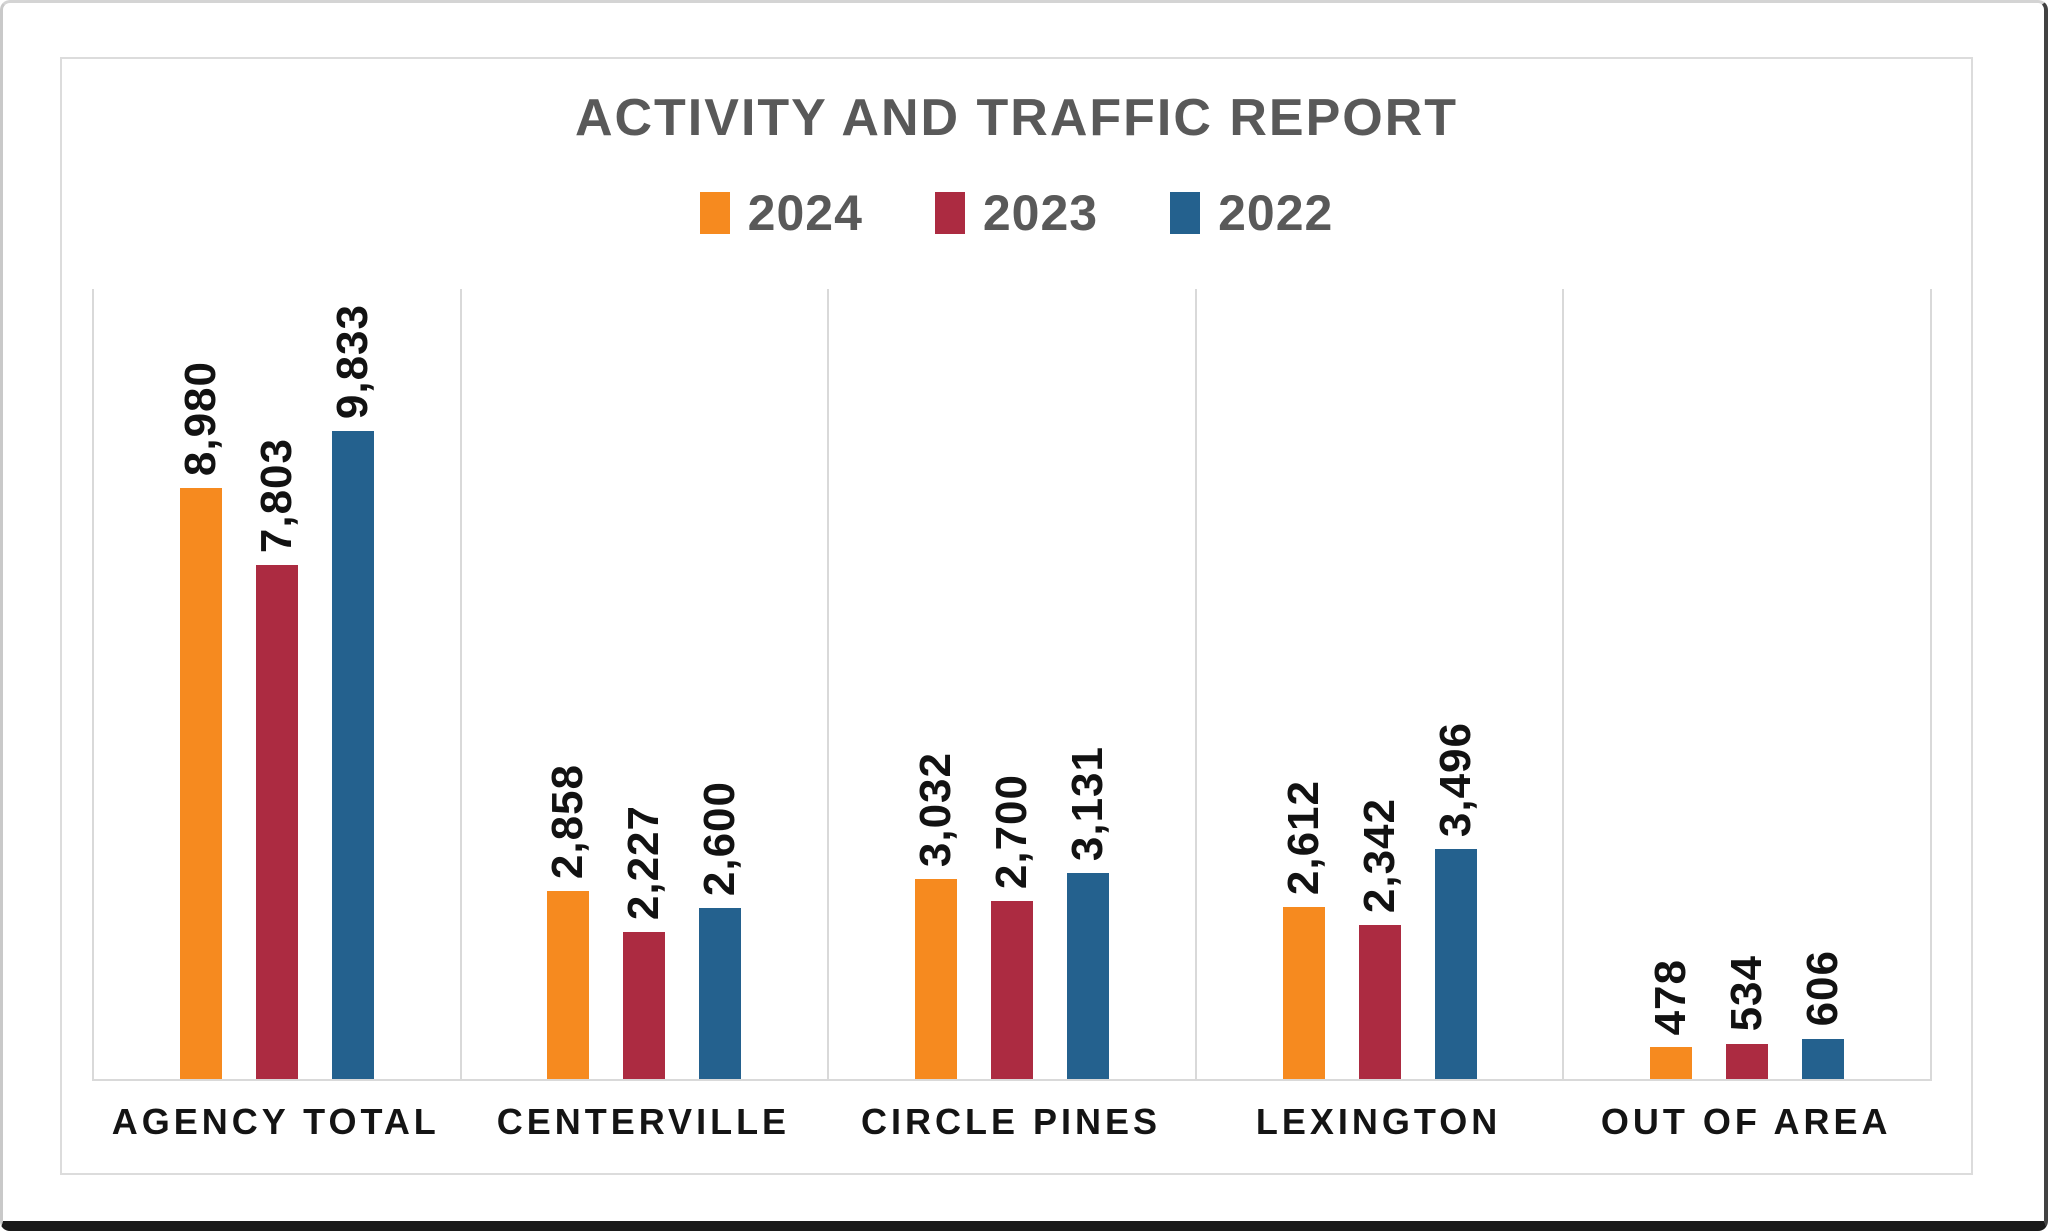  What do you see at coordinates (805, 212) in the screenshot?
I see `legend-label: 2024` at bounding box center [805, 212].